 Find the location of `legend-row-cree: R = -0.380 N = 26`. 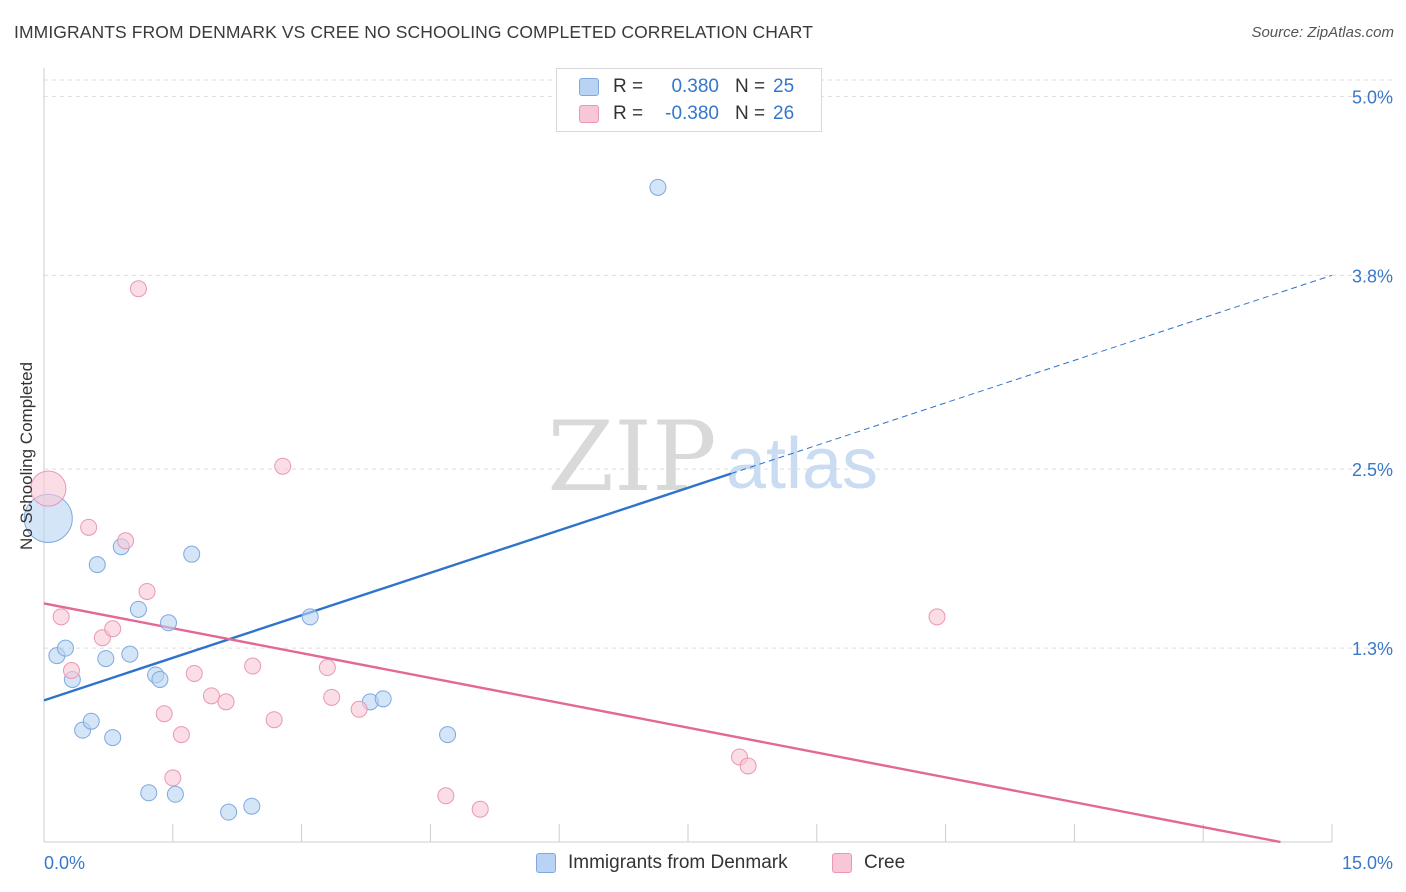

legend-row-cree: R = -0.380 N = 26 is located at coordinates (686, 114).